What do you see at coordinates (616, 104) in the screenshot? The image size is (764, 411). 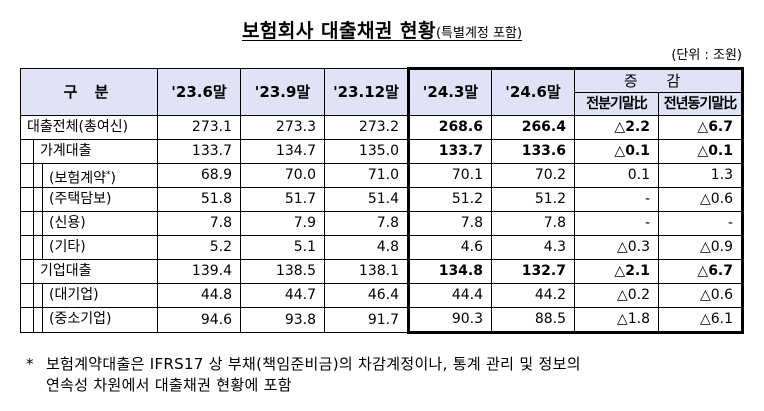 I see `header-change-qoq: 전분기말比` at bounding box center [616, 104].